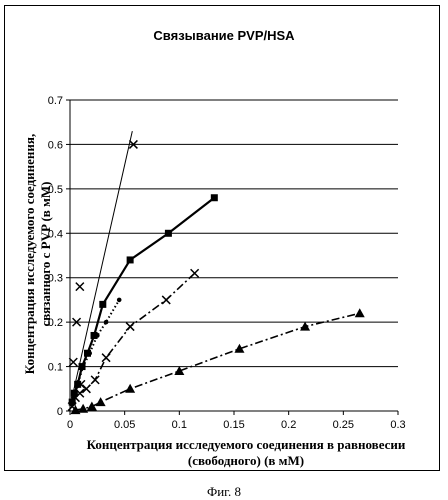  What do you see at coordinates (288, 425) in the screenshot?
I see `x-tick-label-4: 0.2` at bounding box center [288, 425].